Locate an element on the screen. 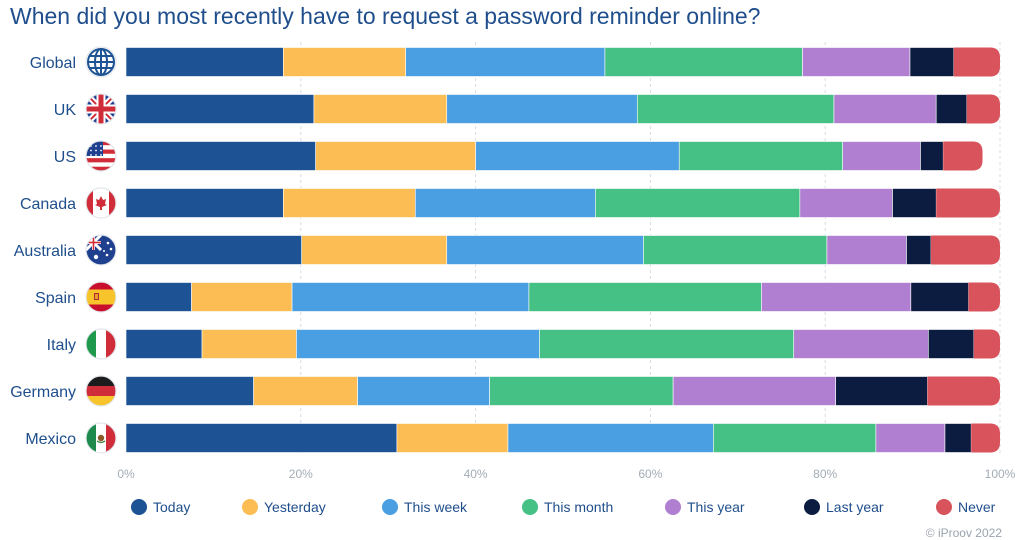 The width and height of the screenshot is (1024, 540). canada-flag-icon is located at coordinates (101, 203).